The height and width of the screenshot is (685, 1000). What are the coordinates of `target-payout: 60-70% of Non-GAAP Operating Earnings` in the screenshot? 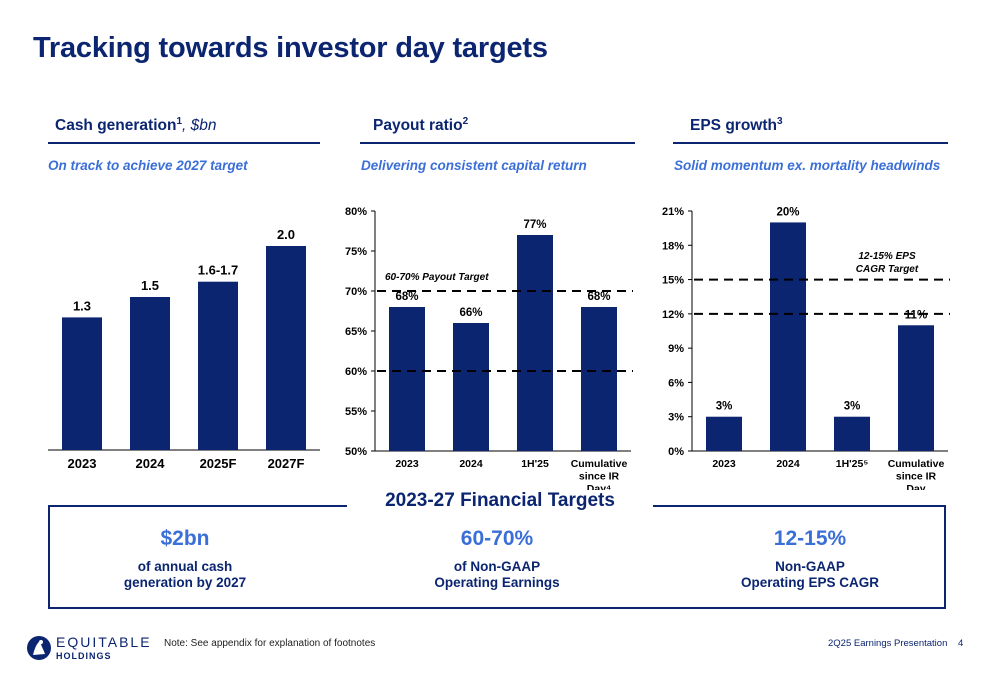 It's located at (497, 559).